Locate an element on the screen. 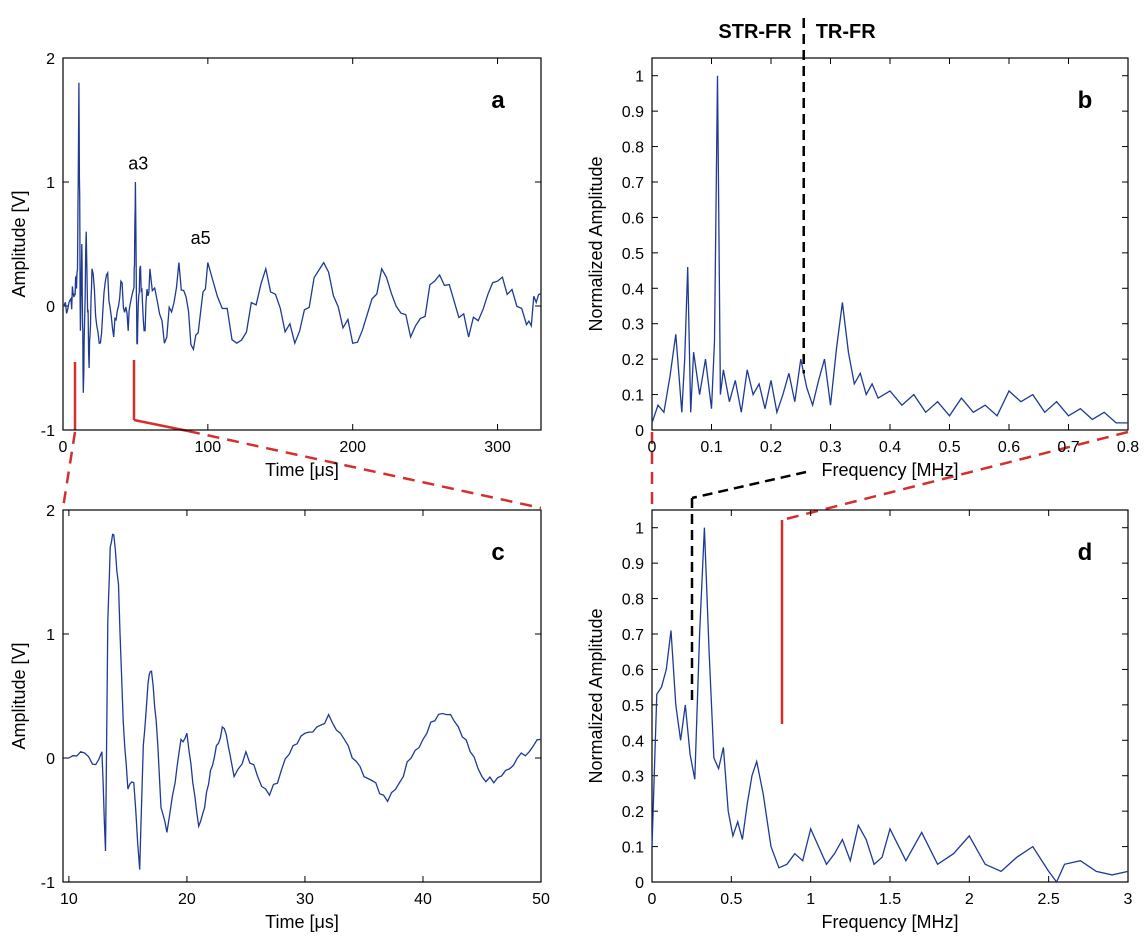  panel-letter: c is located at coordinates (497, 552).